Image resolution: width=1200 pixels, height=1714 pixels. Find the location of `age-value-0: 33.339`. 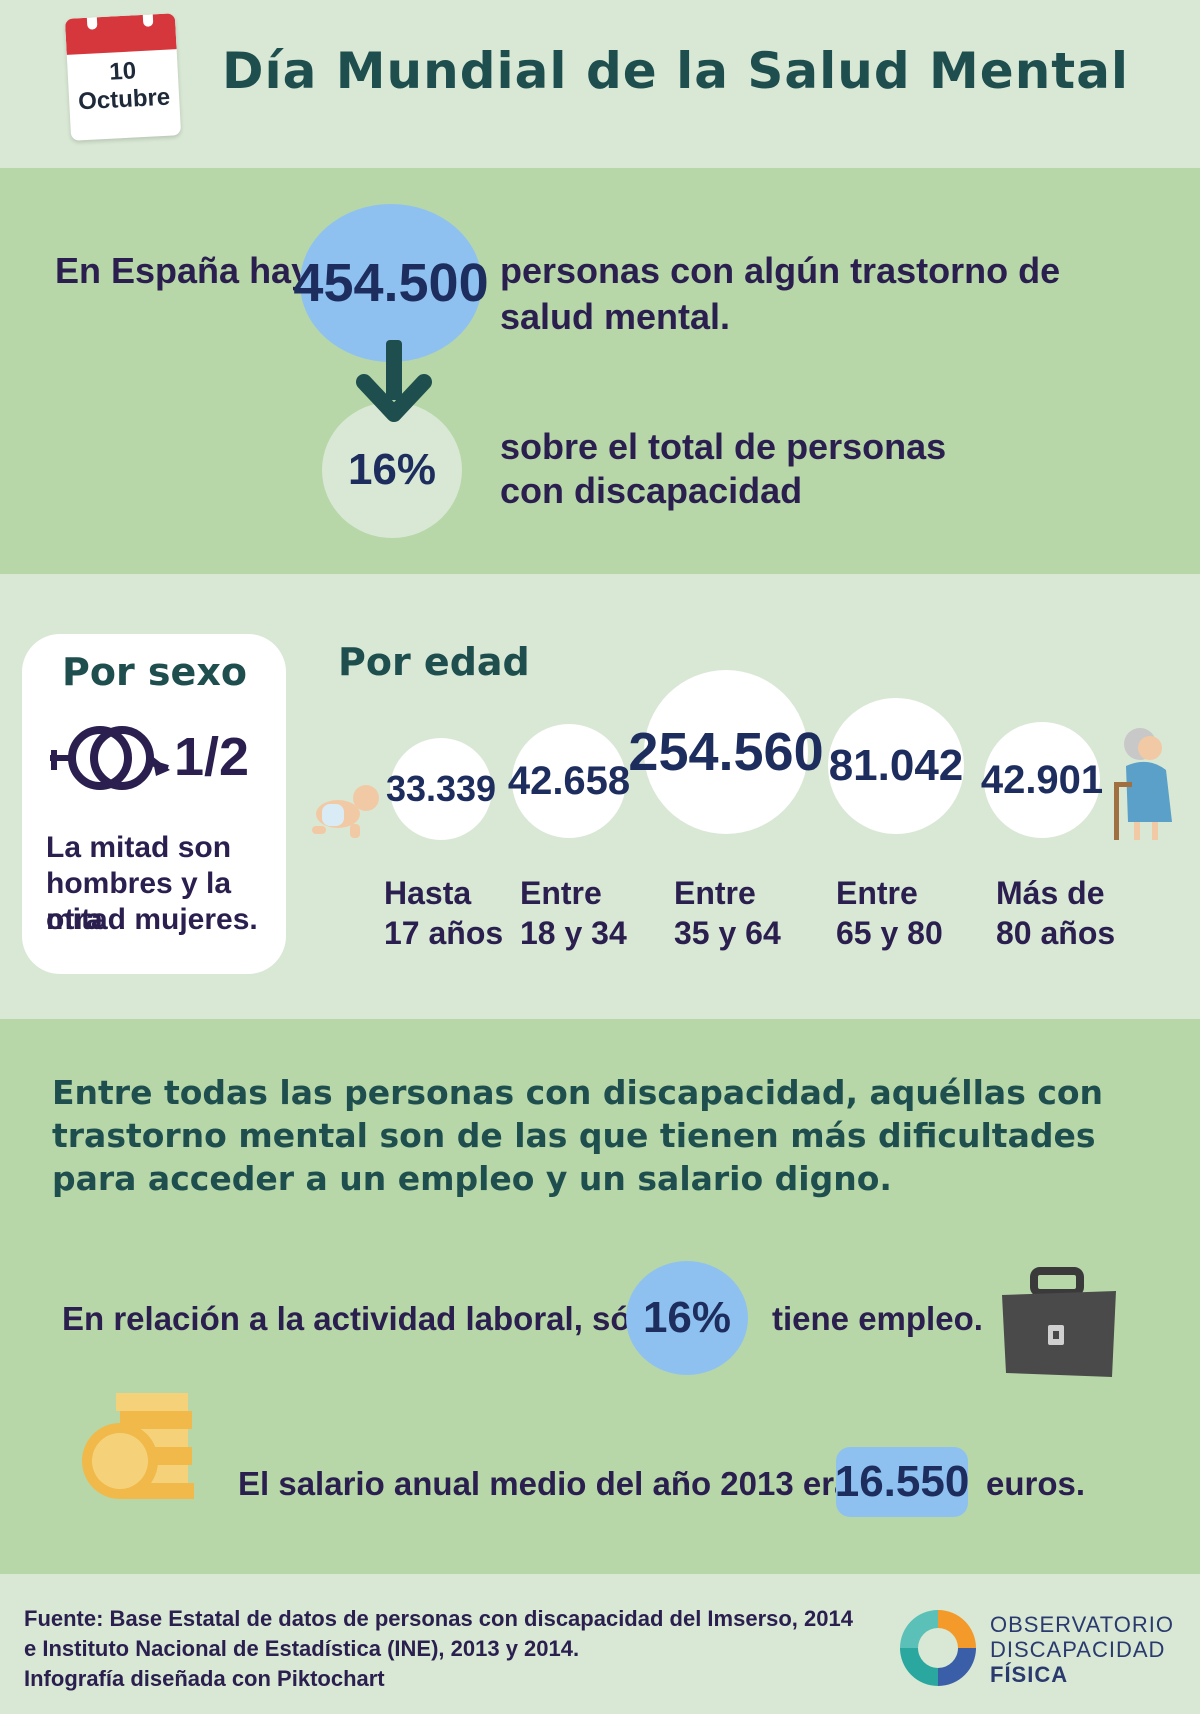

age-value-0: 33.339 is located at coordinates (441, 788).